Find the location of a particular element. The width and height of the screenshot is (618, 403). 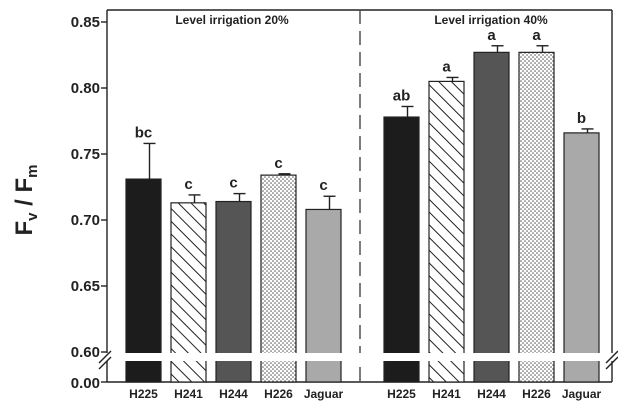

axis-break-band is located at coordinates (357, 357).